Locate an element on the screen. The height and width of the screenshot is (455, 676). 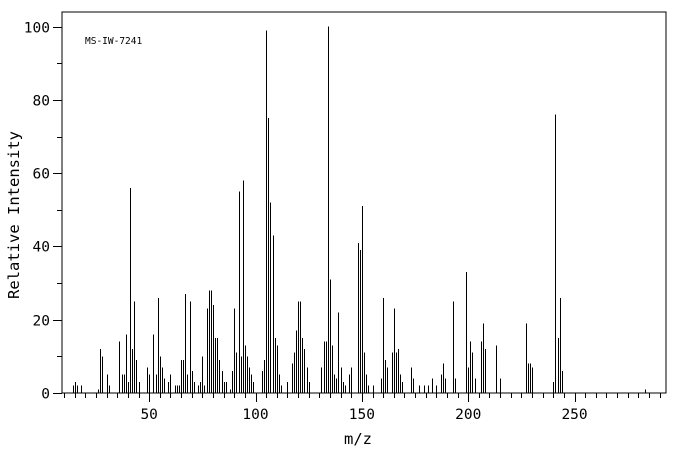
y-tick-label: 80 is located at coordinates (41, 102).